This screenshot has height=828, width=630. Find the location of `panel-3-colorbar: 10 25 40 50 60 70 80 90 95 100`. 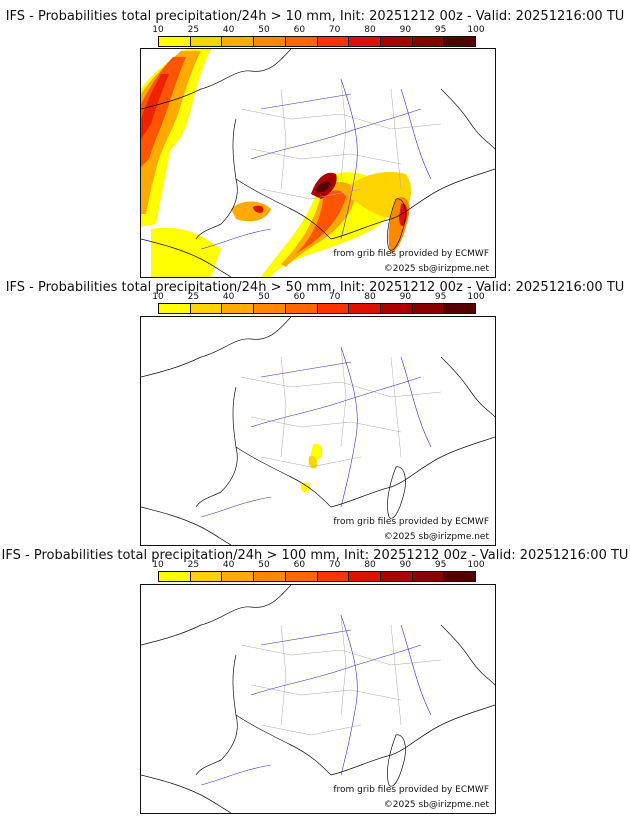

panel-3-colorbar: 10 25 40 50 60 70 80 90 95 100 is located at coordinates (318, 571).